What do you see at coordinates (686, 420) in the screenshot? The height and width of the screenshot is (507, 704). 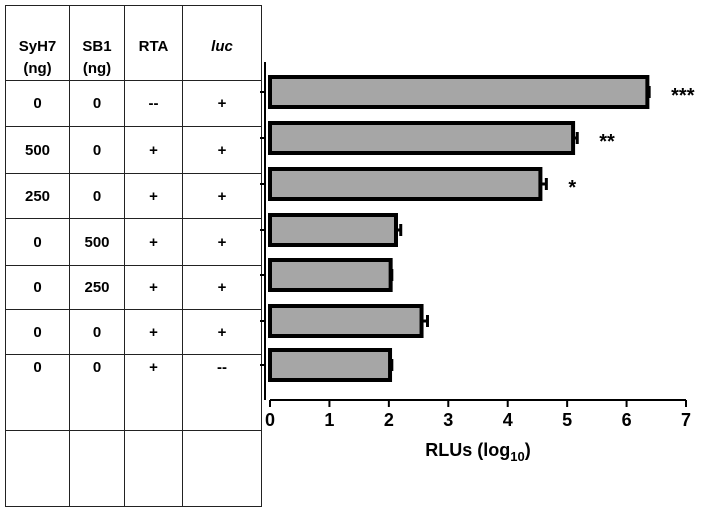 I see `x-tick-label: 7` at bounding box center [686, 420].